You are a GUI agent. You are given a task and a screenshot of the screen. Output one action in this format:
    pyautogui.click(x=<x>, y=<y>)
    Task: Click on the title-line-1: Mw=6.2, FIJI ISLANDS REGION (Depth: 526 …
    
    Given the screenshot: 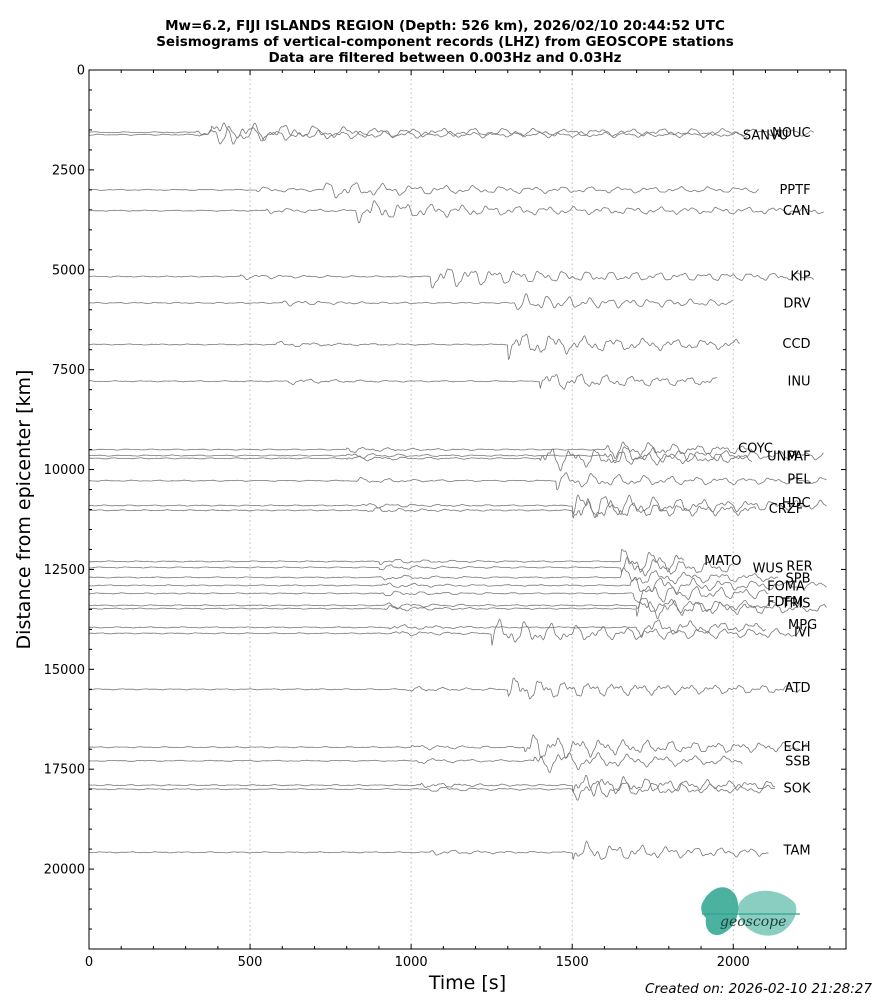 What is the action you would take?
    pyautogui.click(x=445, y=26)
    